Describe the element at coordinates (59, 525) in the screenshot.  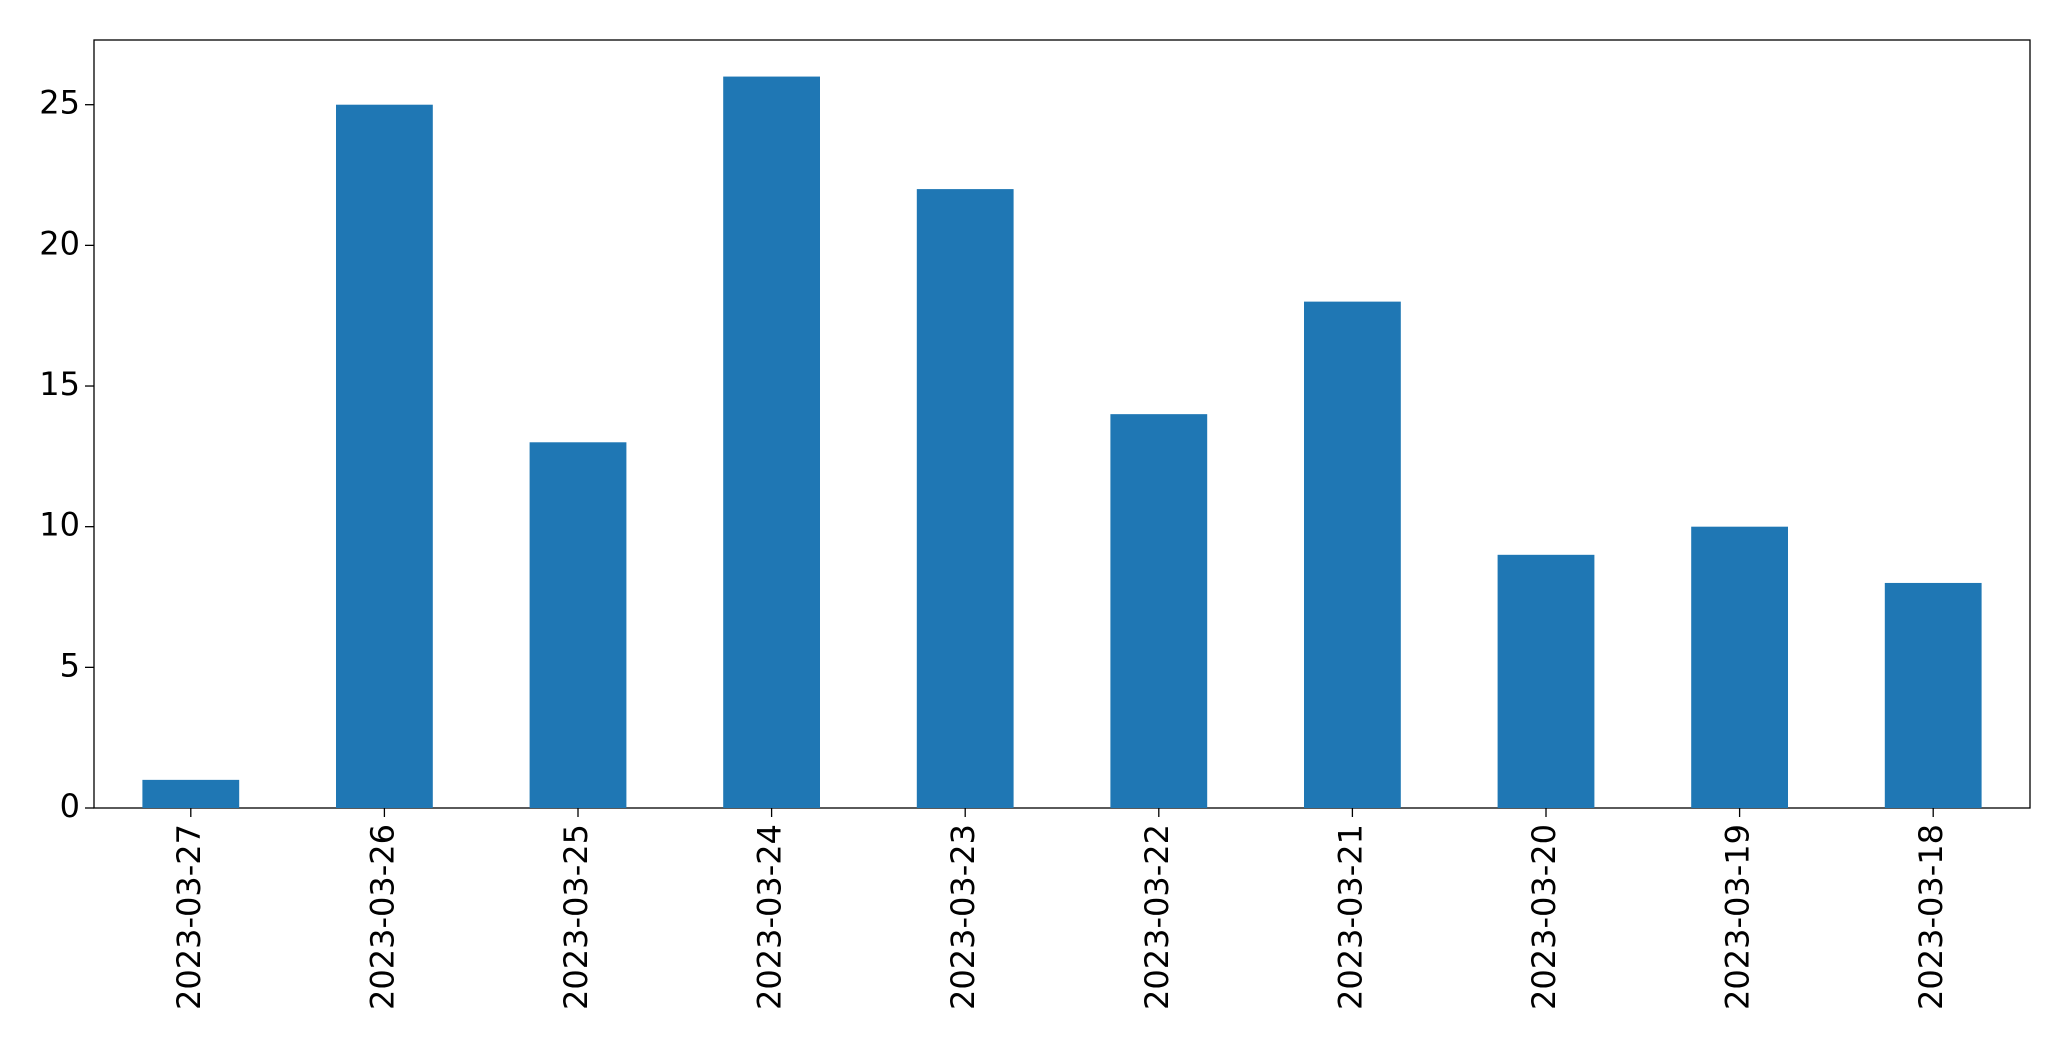
I see `y-tick-label: 10` at that location.